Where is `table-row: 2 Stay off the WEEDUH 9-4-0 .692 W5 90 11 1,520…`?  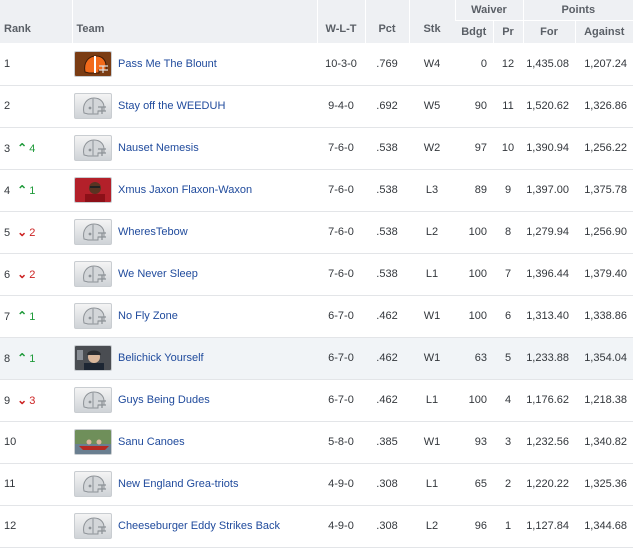
table-row: 2 Stay off the WEEDUH 9-4-0 .692 W5 90 11 1,520… is located at coordinates (316, 106).